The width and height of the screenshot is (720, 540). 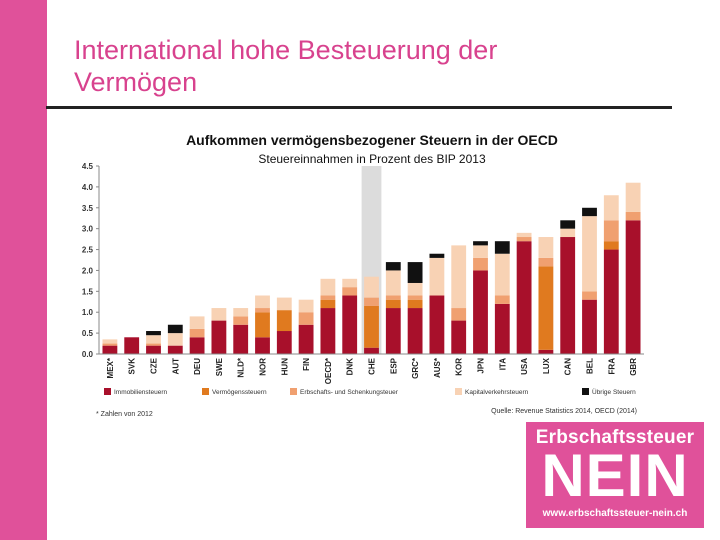 I want to click on side-accent-bar, so click(x=23, y=270).